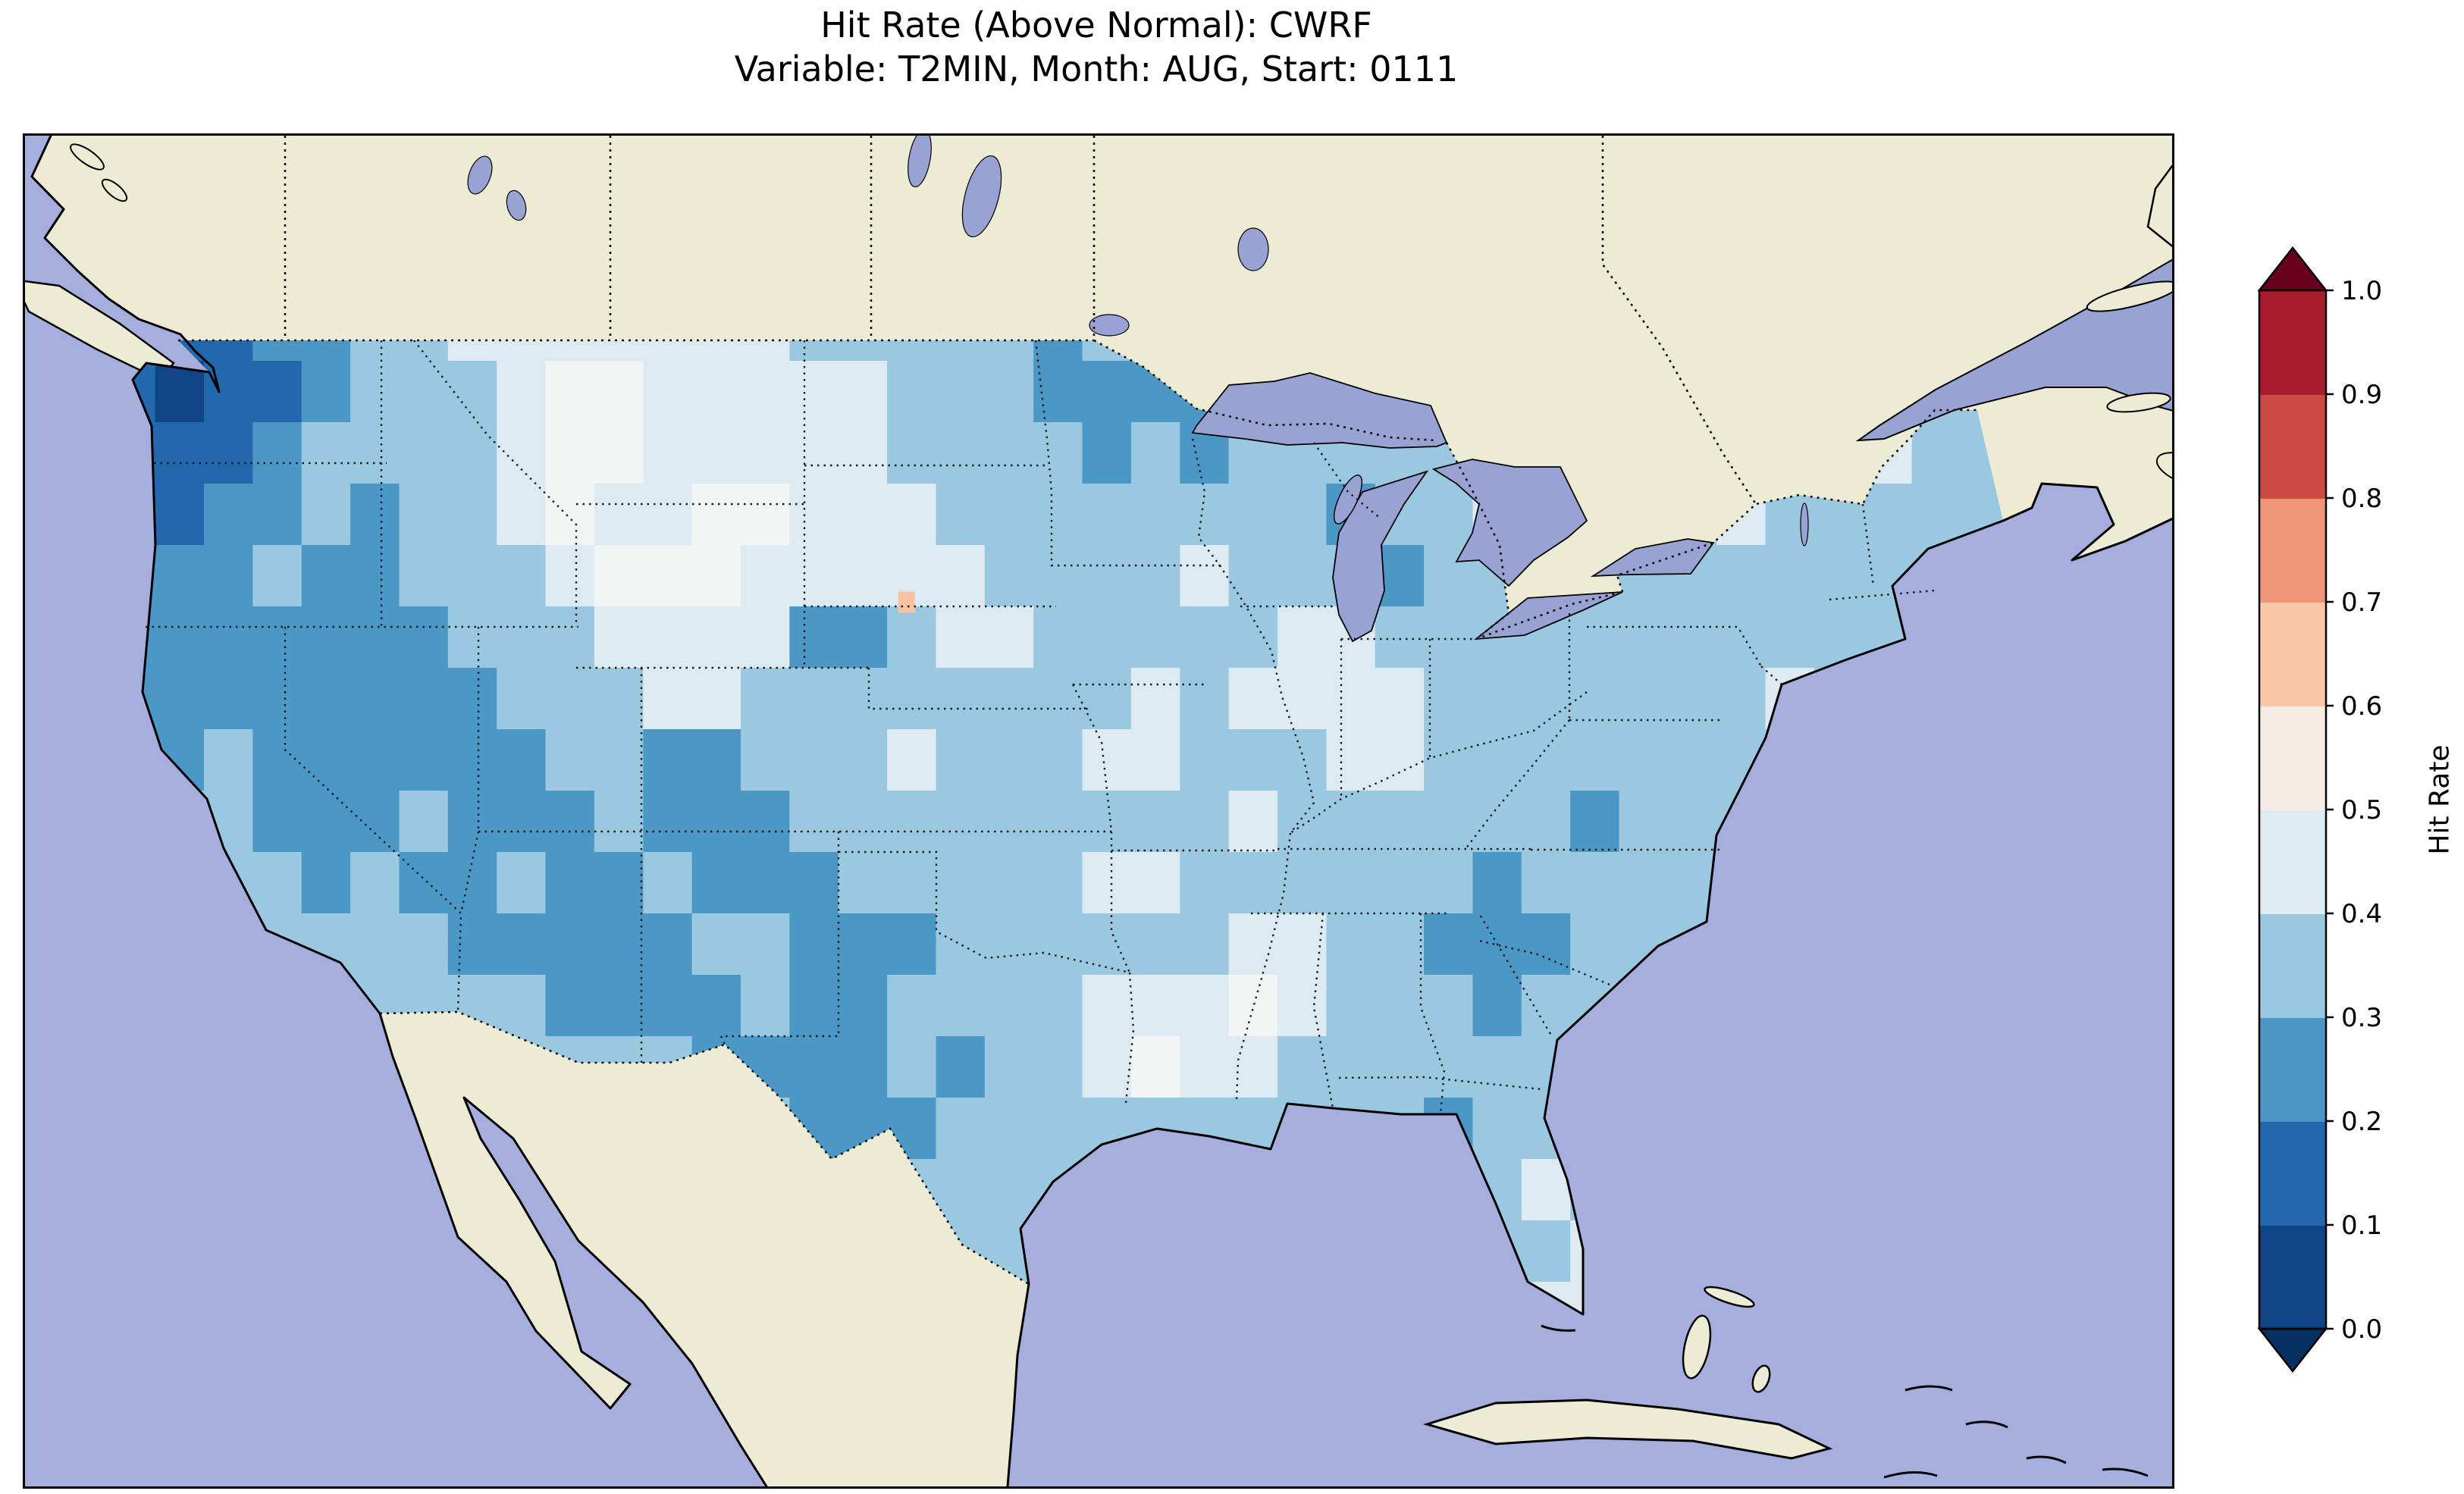  I want to click on colorbar-band, so click(2293, 758).